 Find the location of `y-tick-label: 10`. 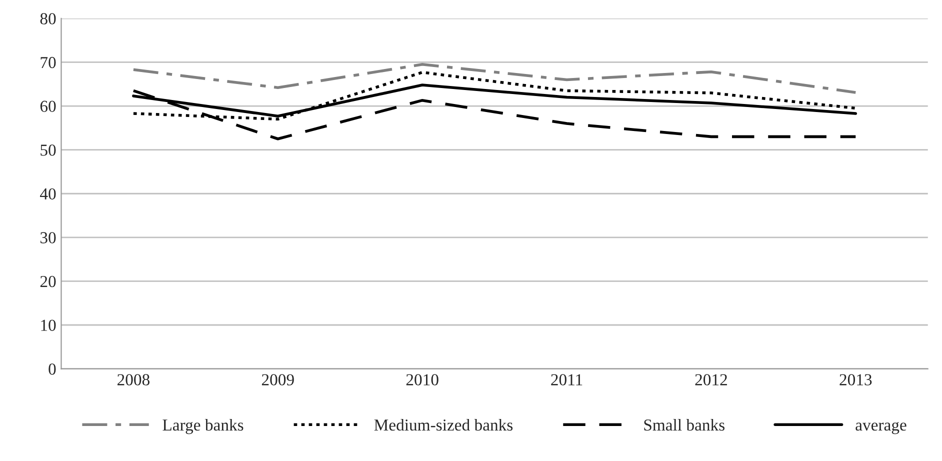

y-tick-label: 10 is located at coordinates (48, 325).